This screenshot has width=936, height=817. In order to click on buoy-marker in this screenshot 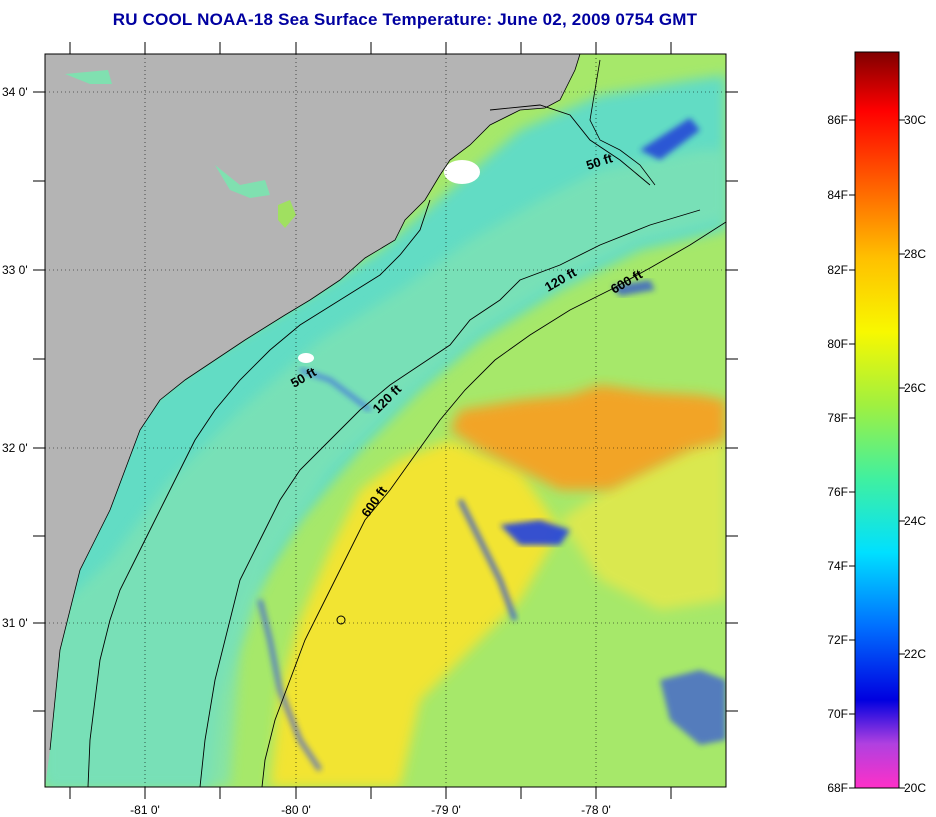, I will do `click(341, 620)`.